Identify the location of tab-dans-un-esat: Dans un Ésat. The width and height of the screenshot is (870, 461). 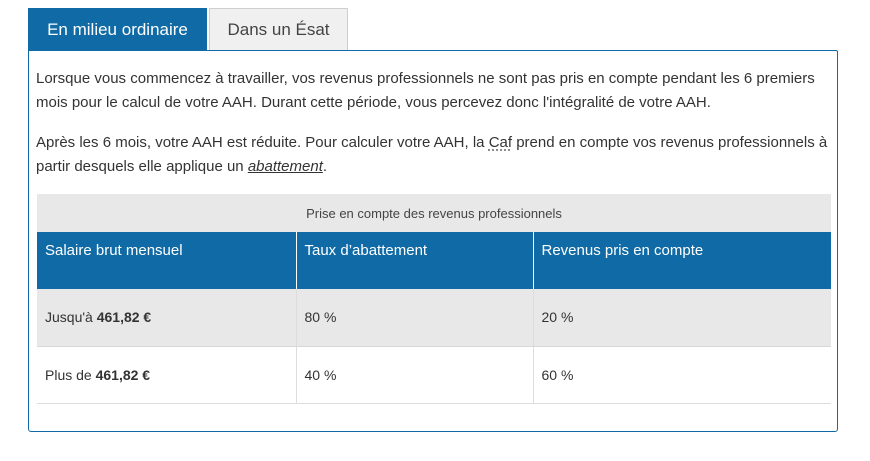
(278, 29).